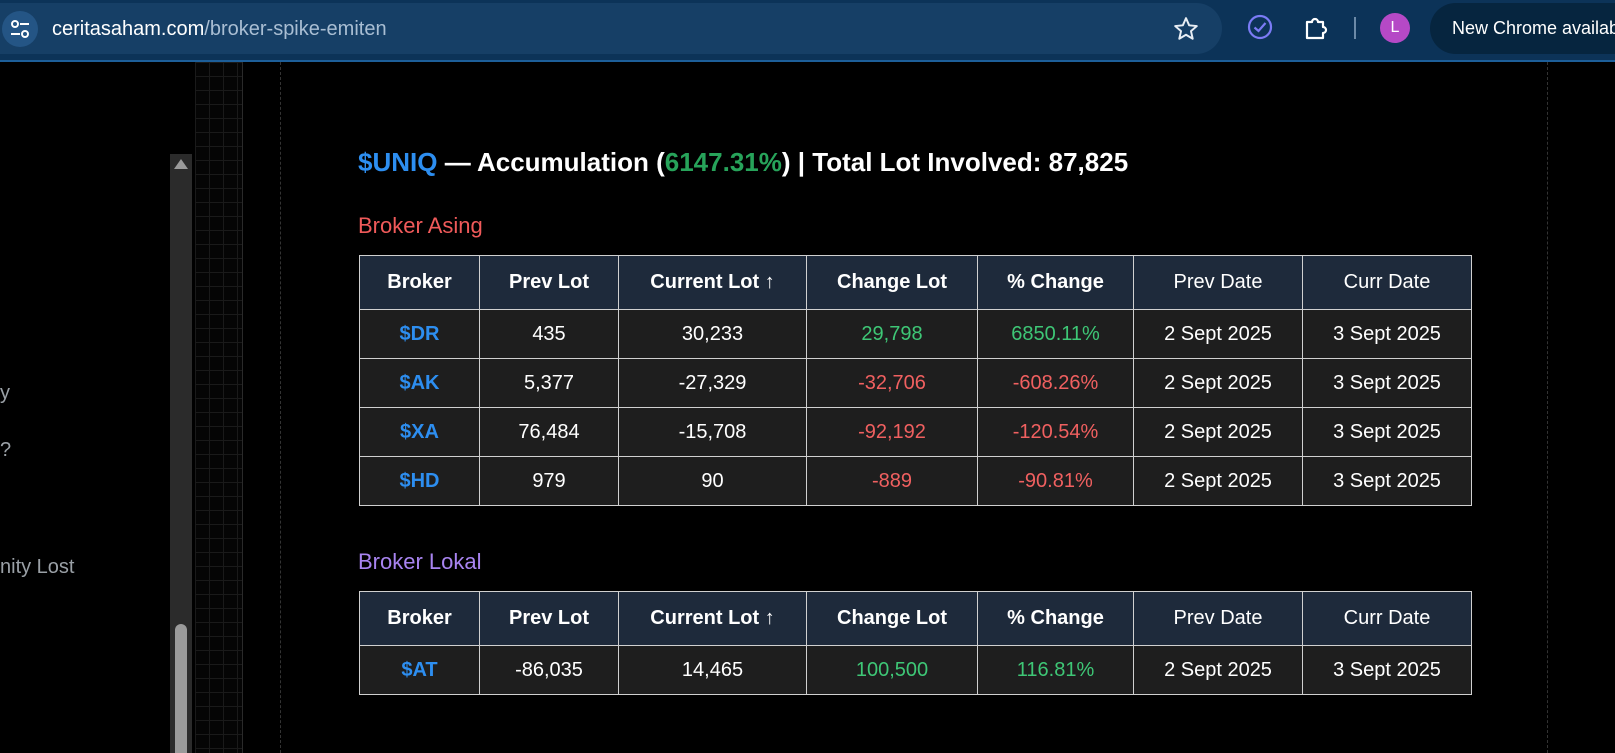 The image size is (1615, 753). I want to click on scroll-up-arrow-icon, so click(181, 164).